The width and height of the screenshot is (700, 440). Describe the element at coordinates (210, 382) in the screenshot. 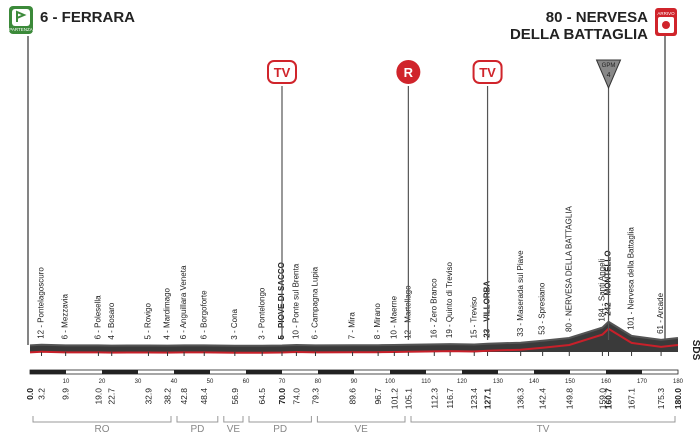

I see `scale-tick-label: 50` at that location.